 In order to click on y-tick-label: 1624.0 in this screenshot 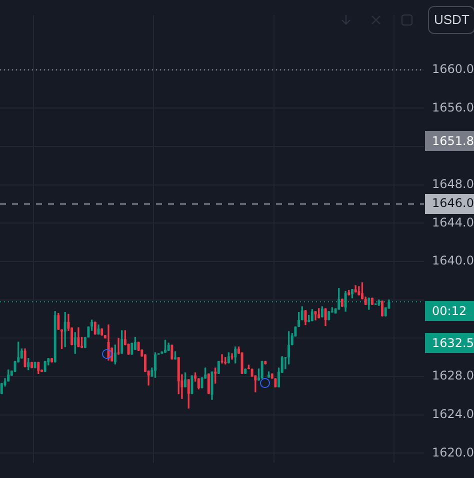, I will do `click(453, 414)`.